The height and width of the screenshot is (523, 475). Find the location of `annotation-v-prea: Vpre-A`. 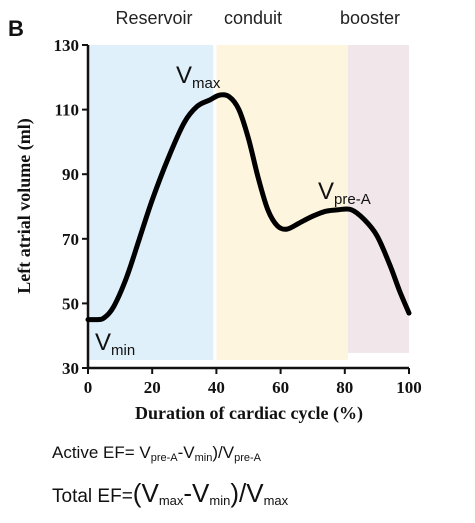

annotation-v-prea: Vpre-A is located at coordinates (344, 193).